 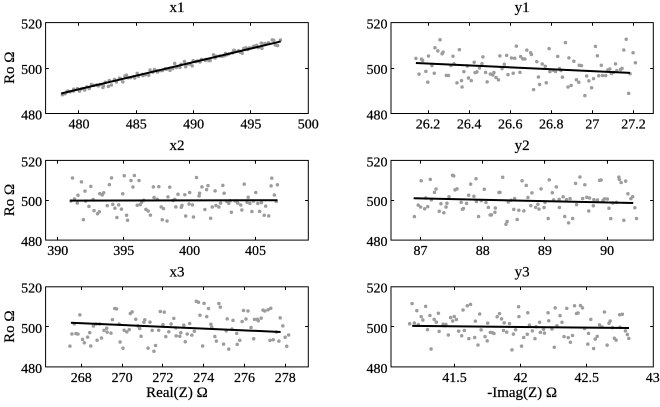 What do you see at coordinates (607, 251) in the screenshot?
I see `svg-text: 90` at bounding box center [607, 251].